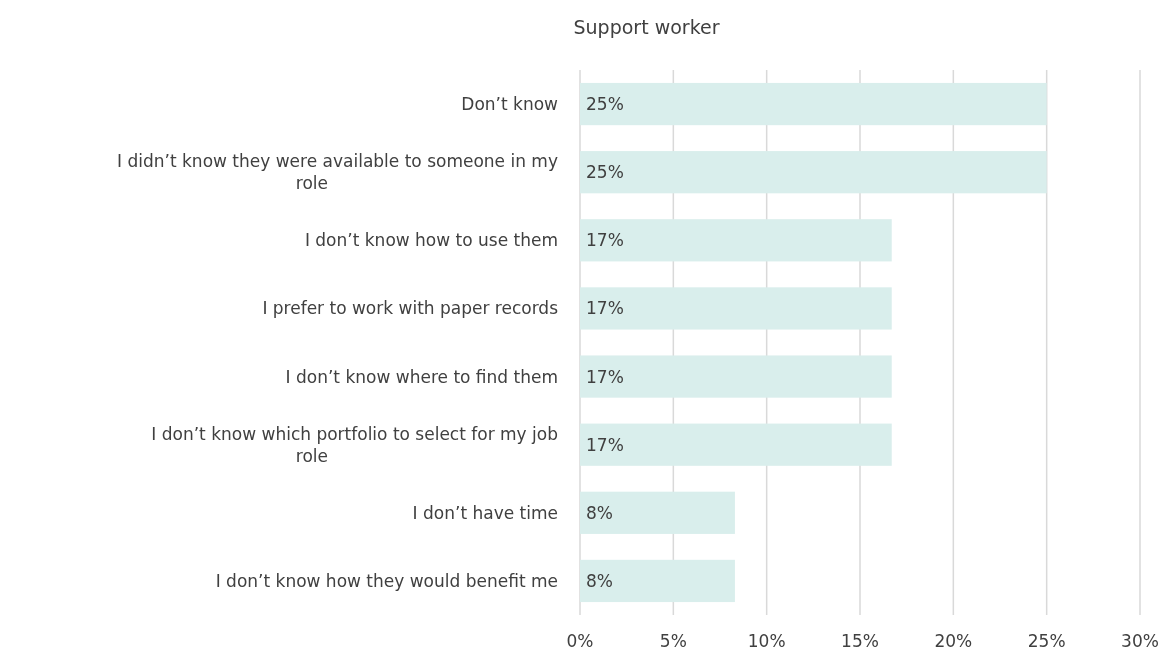 The width and height of the screenshot is (1173, 665). What do you see at coordinates (1140, 641) in the screenshot?
I see `x-tick-label: 30%` at bounding box center [1140, 641].